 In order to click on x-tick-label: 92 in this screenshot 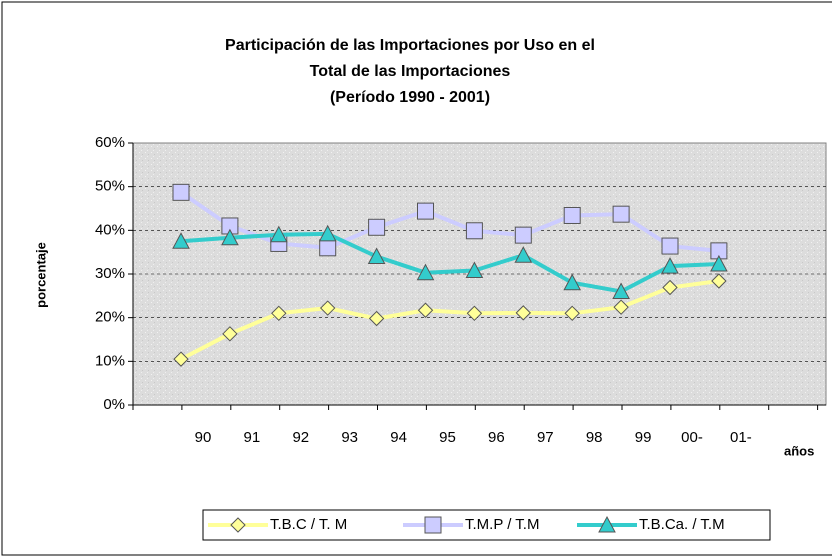, I will do `click(300, 437)`.